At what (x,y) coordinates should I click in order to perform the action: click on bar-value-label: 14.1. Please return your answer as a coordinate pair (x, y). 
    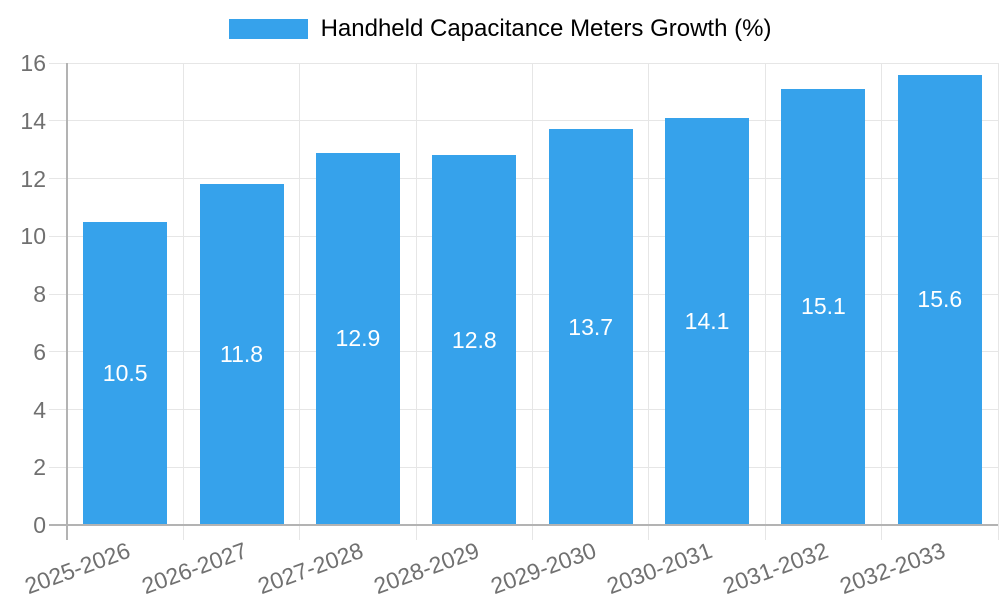
    Looking at the image, I should click on (707, 320).